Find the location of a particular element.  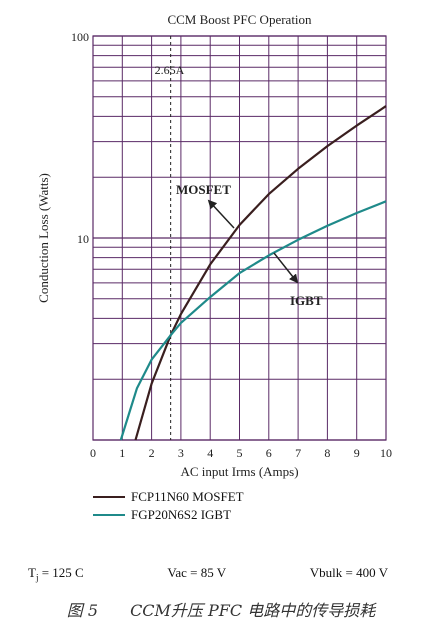

annotation-igbt: IGBT is located at coordinates (306, 300).